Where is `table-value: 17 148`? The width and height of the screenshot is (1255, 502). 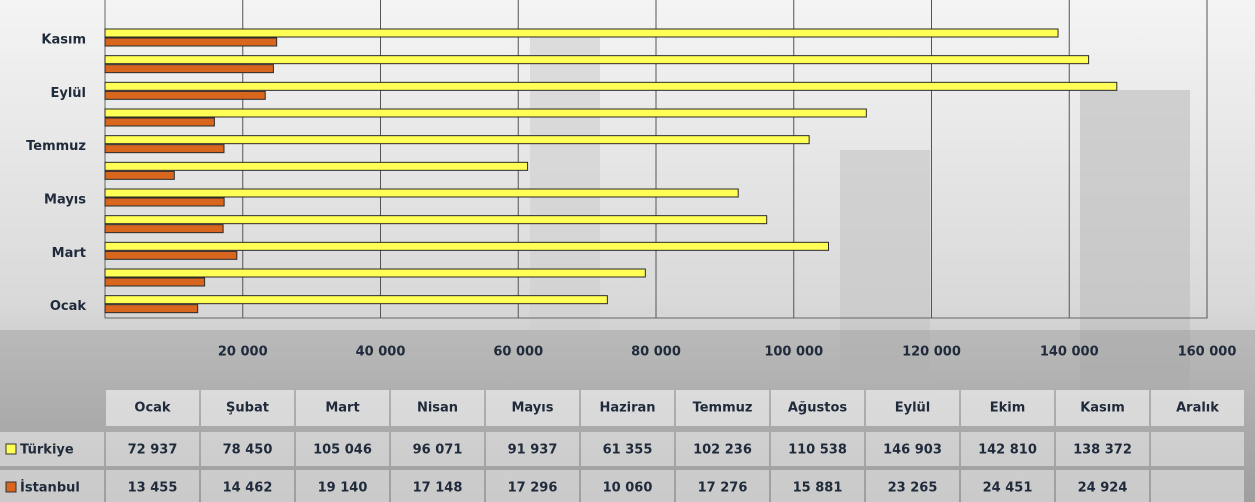
table-value: 17 148 is located at coordinates (438, 488).